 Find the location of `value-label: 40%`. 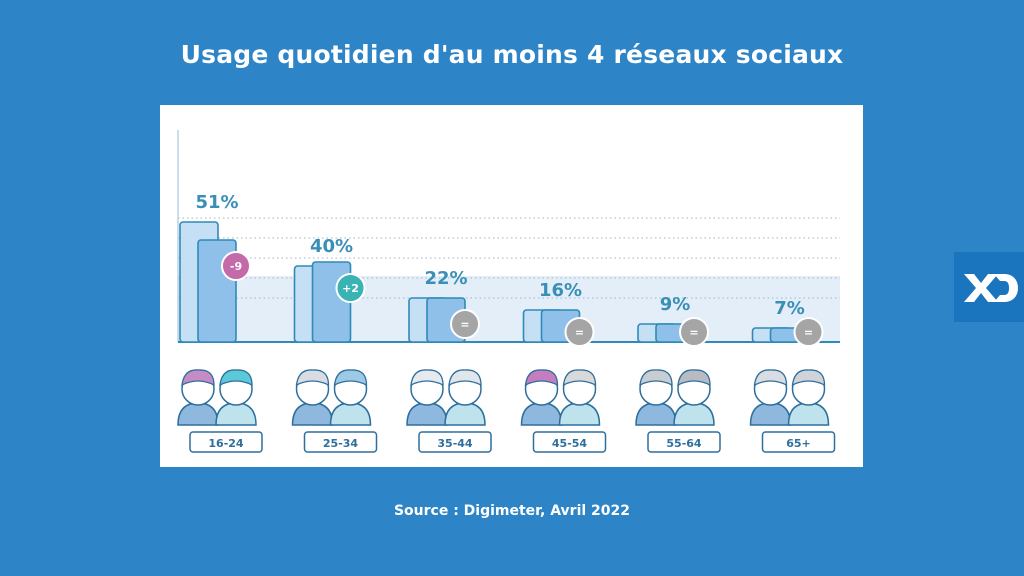

value-label: 40% is located at coordinates (331, 246).